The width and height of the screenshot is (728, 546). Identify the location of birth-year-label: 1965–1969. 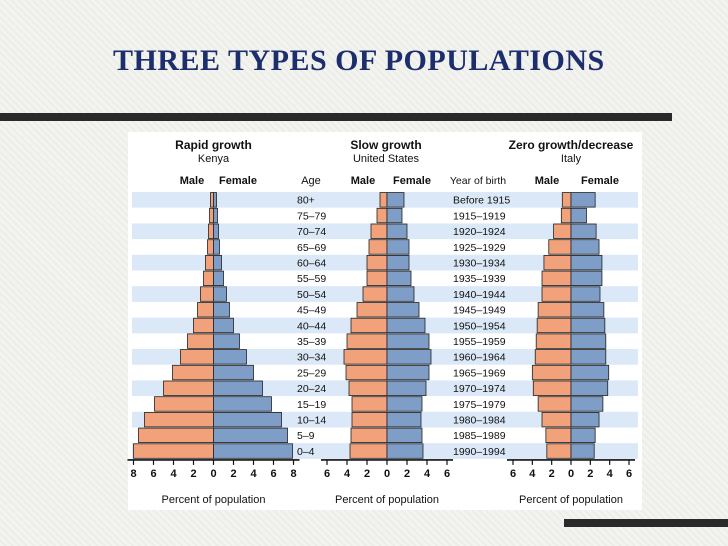
(479, 373).